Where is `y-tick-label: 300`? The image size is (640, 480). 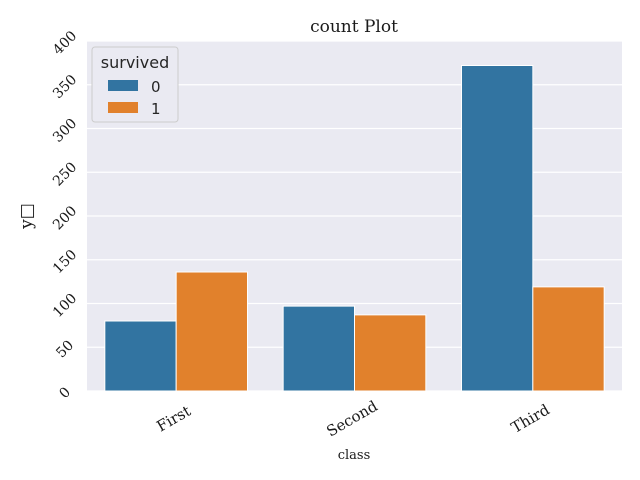 y-tick-label: 300 is located at coordinates (65, 131).